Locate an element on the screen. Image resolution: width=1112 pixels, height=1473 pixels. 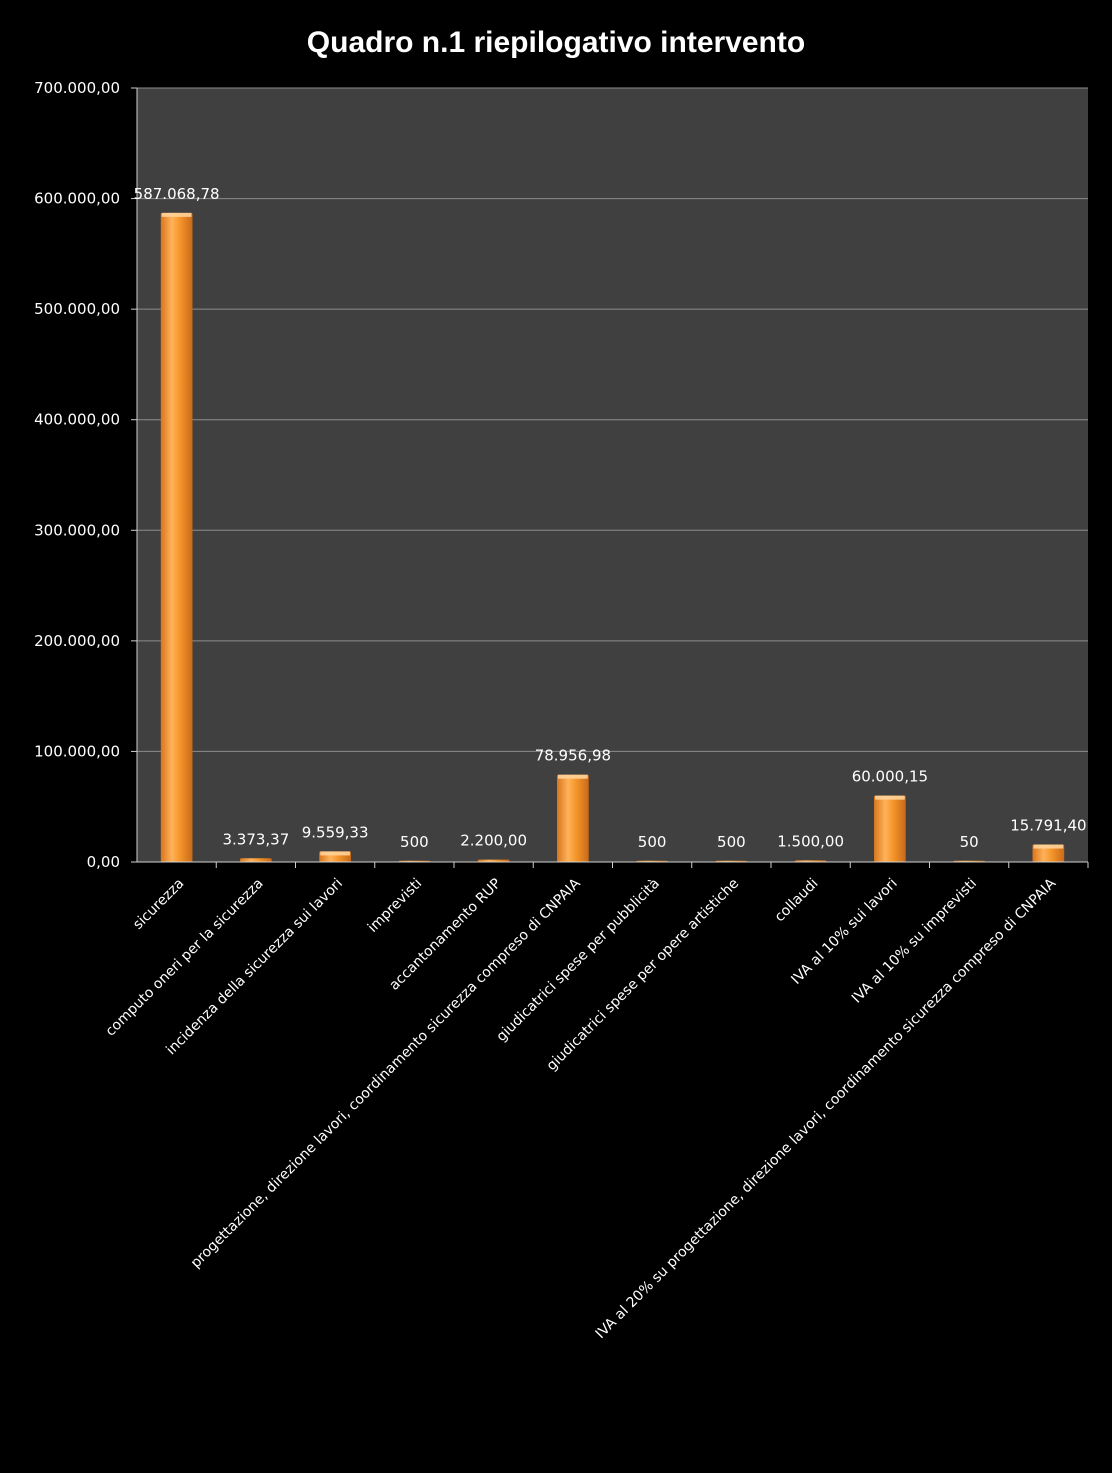
y-tick-label: 200.000,00 is located at coordinates (77, 641).